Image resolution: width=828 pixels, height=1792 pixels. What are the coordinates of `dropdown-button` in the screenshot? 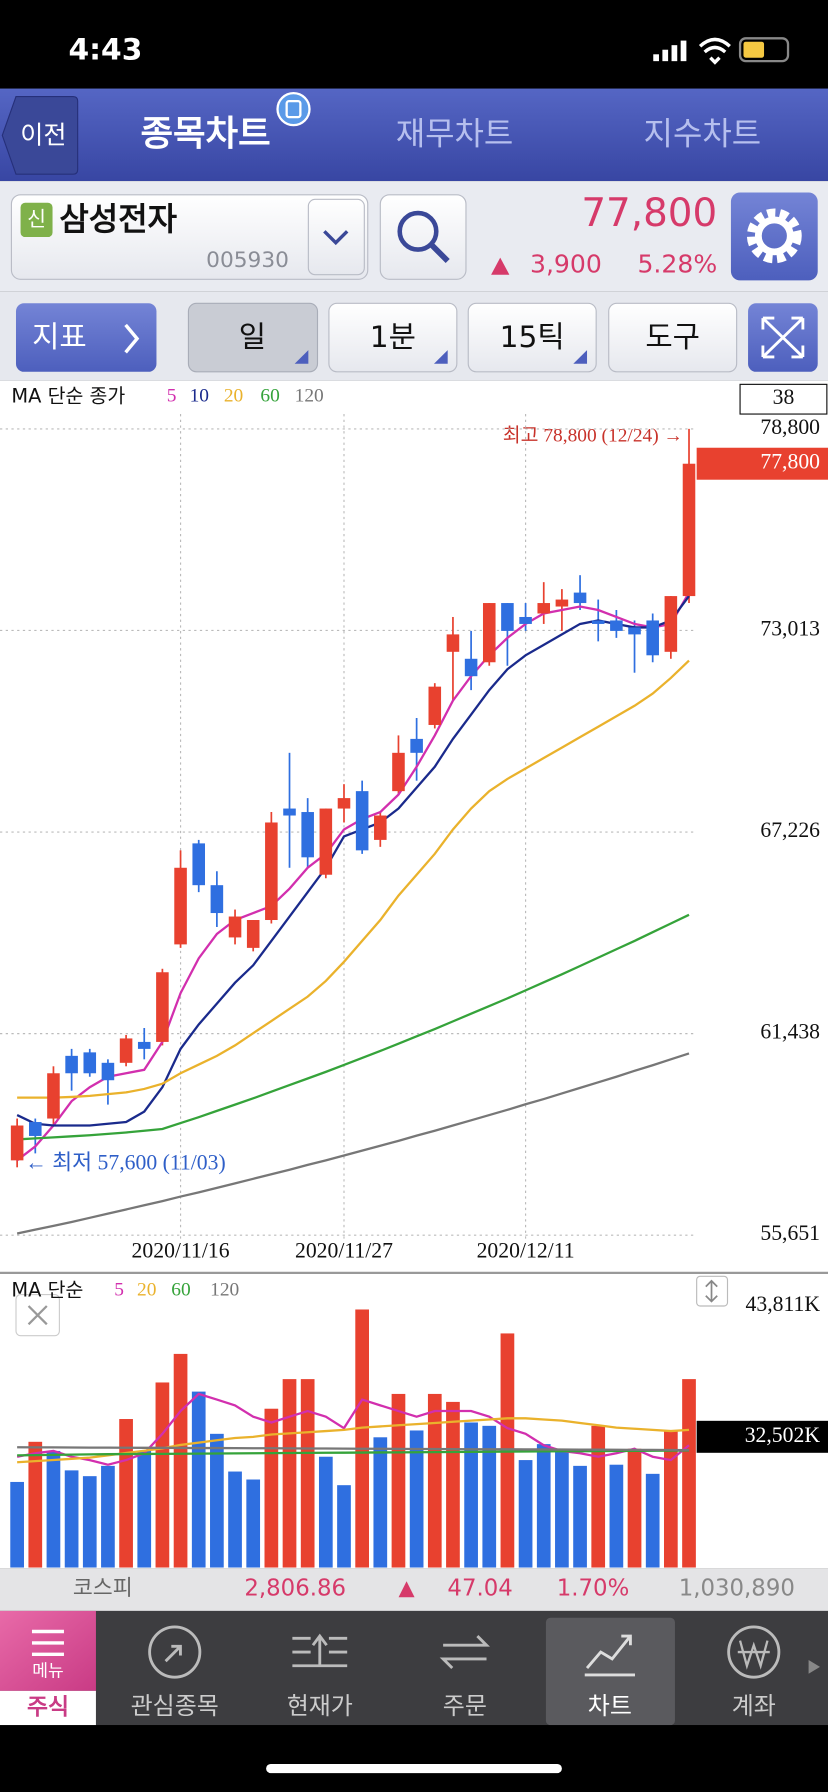 It's located at (336, 237).